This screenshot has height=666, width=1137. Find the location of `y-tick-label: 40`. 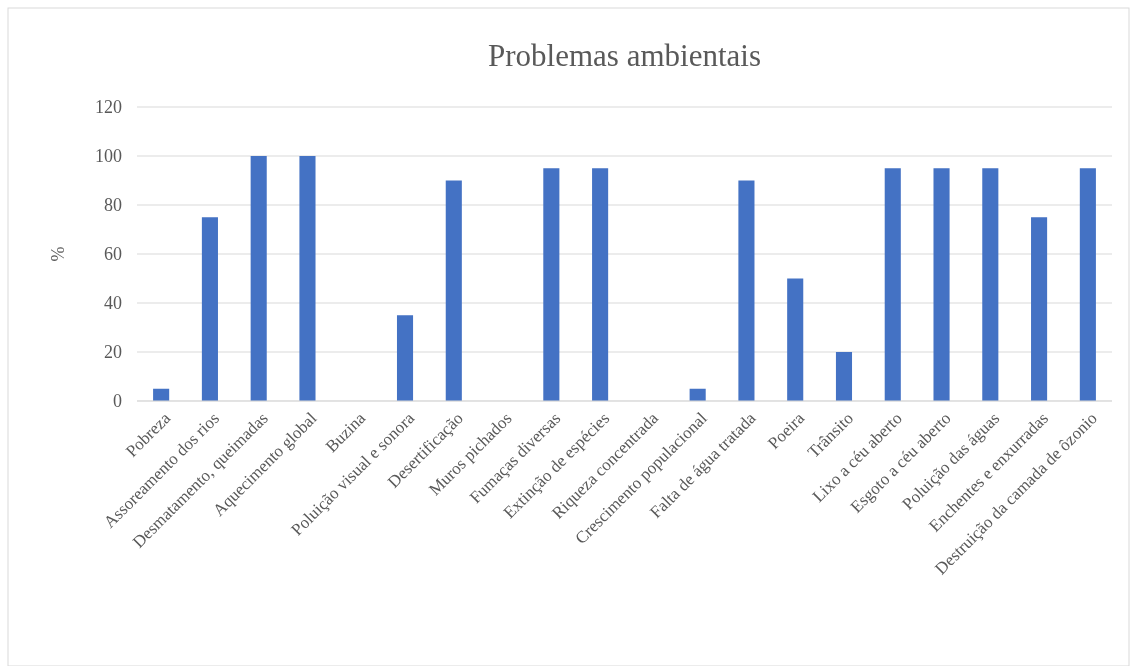

y-tick-label: 40 is located at coordinates (113, 303).